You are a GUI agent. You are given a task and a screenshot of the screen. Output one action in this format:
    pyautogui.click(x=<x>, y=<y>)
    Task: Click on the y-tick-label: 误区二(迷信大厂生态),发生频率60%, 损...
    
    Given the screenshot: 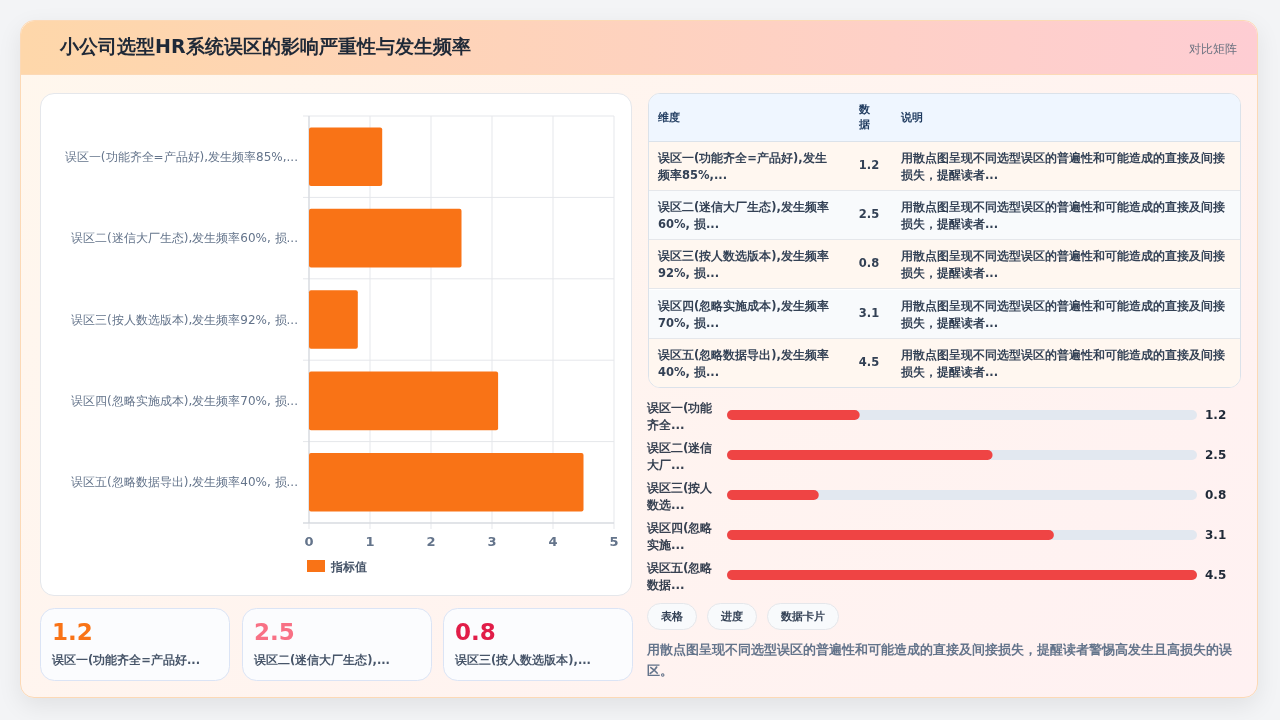 What is the action you would take?
    pyautogui.click(x=184, y=238)
    